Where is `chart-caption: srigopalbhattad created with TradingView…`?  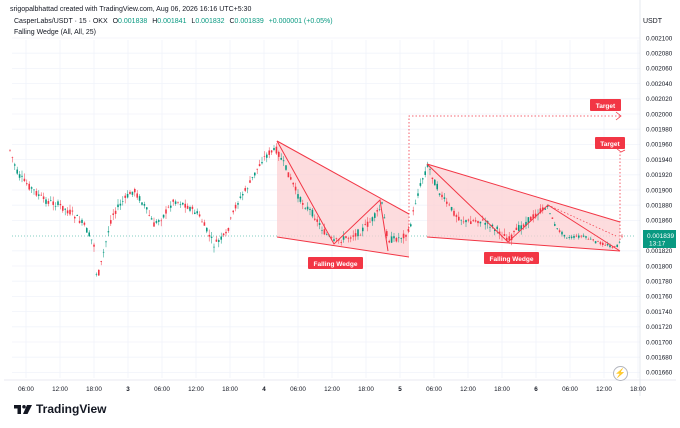 chart-caption: srigopalbhattad created with TradingView… is located at coordinates (131, 9).